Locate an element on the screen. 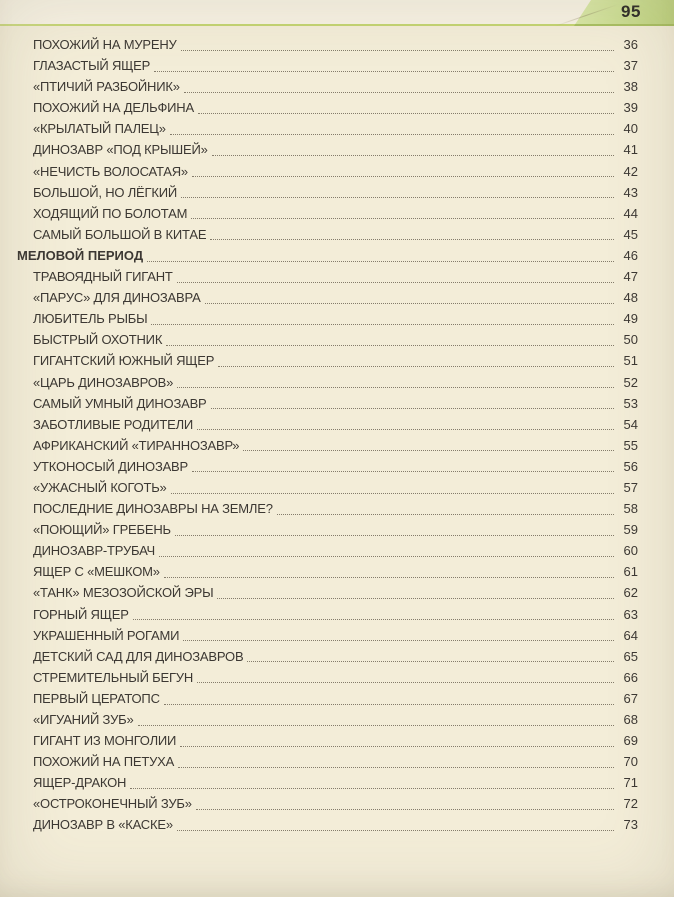 Image resolution: width=674 pixels, height=897 pixels. toc-entry: ДИНОЗАВР «ПОД КРЫШЕЙ» 41 is located at coordinates (327, 149).